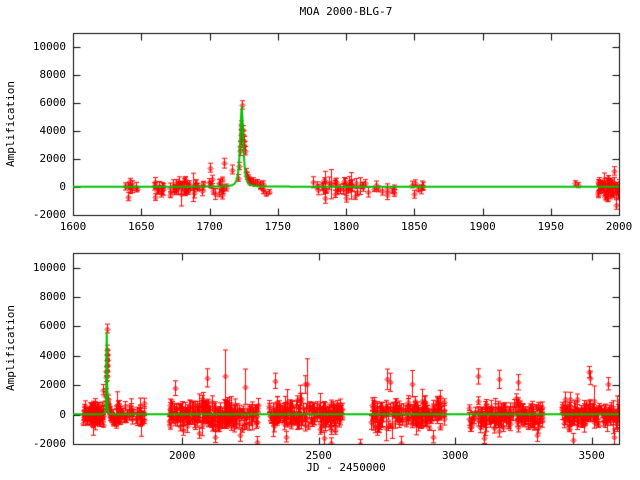  What do you see at coordinates (346, 226) in the screenshot?
I see `x-tick-label: 1800` at bounding box center [346, 226].